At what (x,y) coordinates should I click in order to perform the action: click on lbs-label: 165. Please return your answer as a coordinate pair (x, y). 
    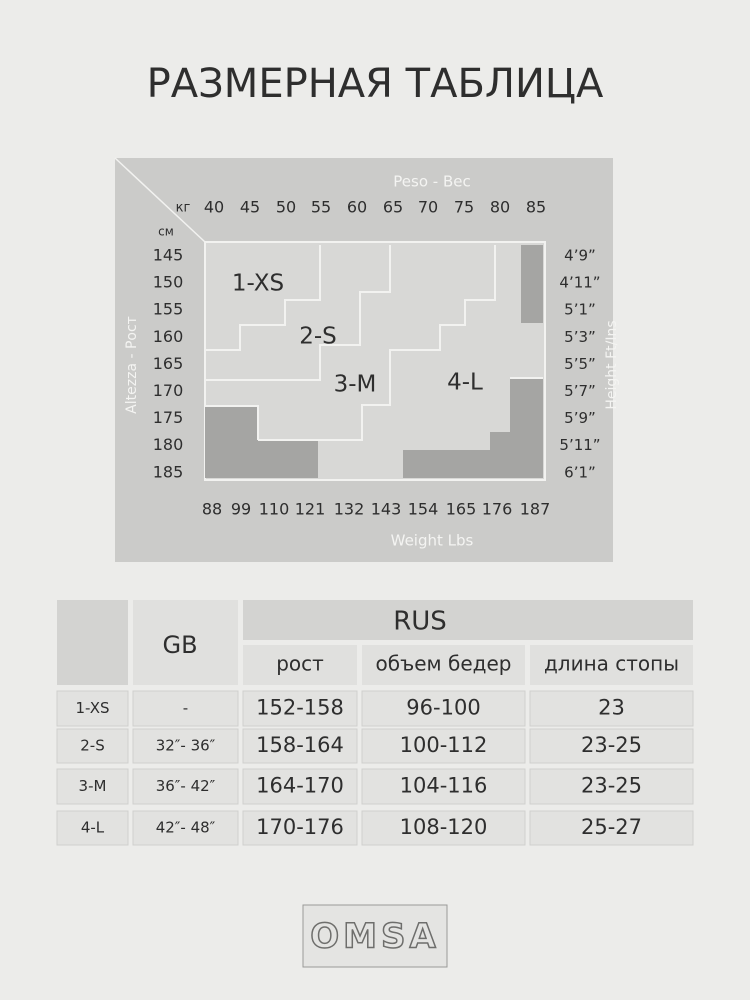
    Looking at the image, I should click on (461, 509).